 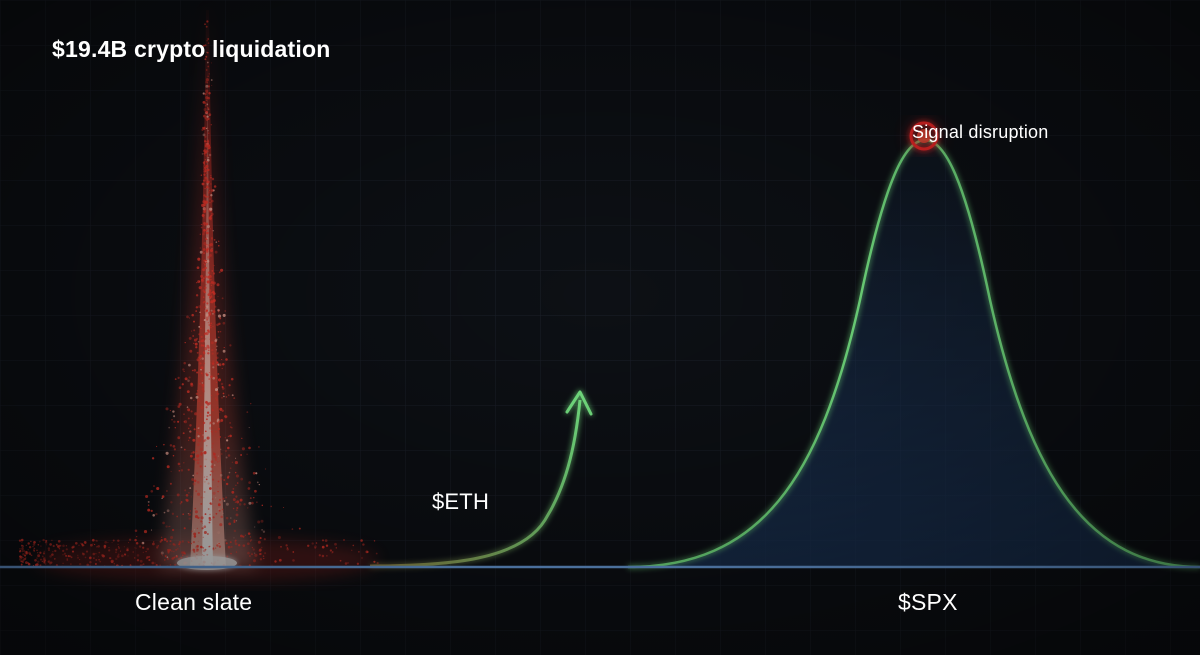 What do you see at coordinates (194, 602) in the screenshot?
I see `clean-slate-label: Clean slate` at bounding box center [194, 602].